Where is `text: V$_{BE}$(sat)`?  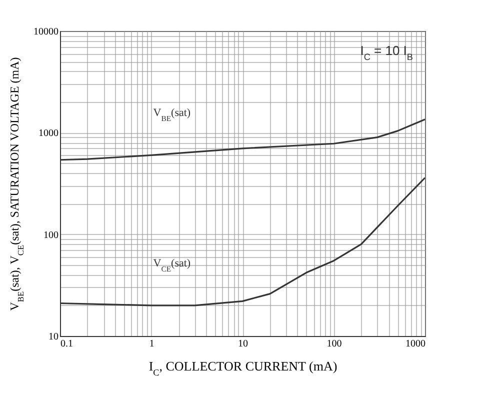
text: V$_{BE}$(sat) is located at coordinates (172, 115).